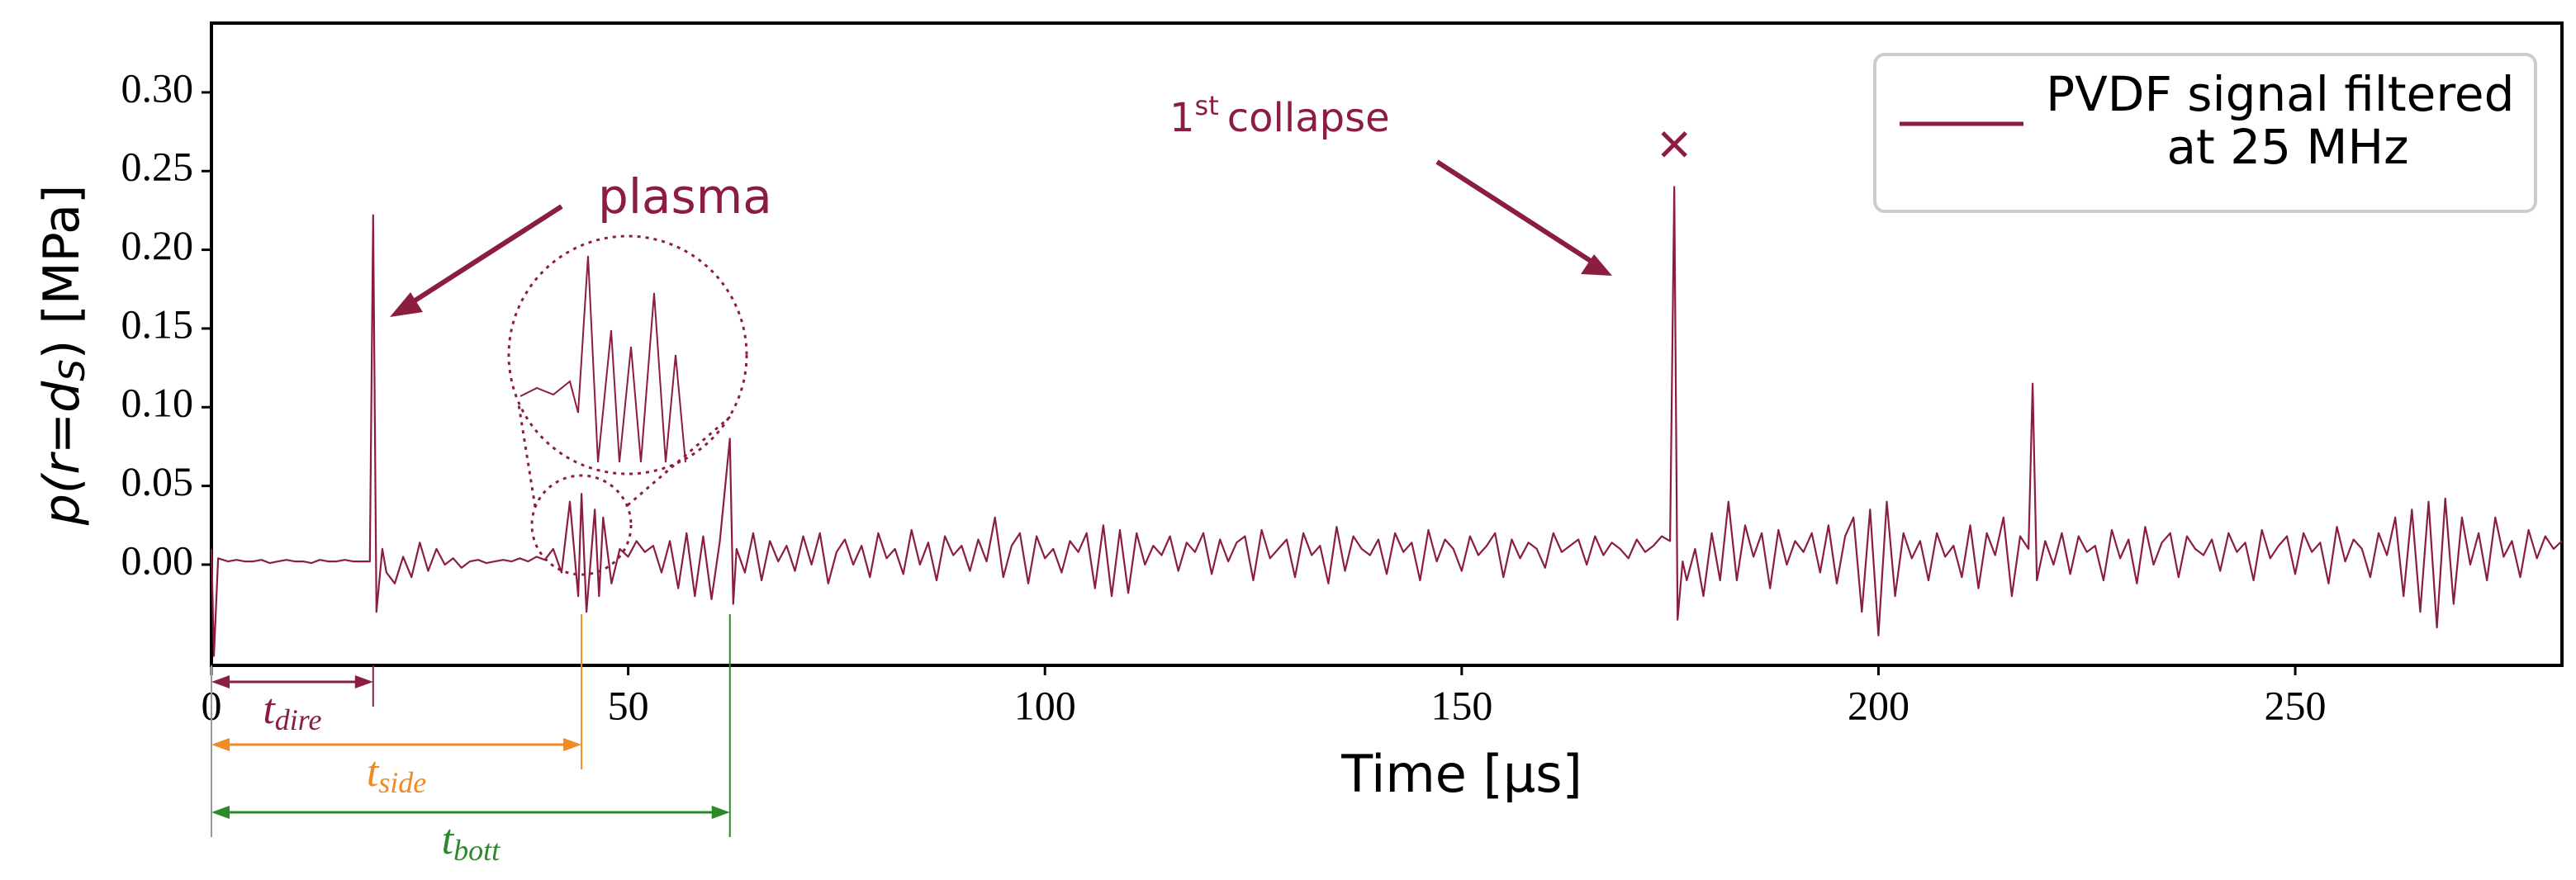 Image resolution: width=2576 pixels, height=880 pixels. I want to click on y-tick-label: 0.15, so click(157, 323).